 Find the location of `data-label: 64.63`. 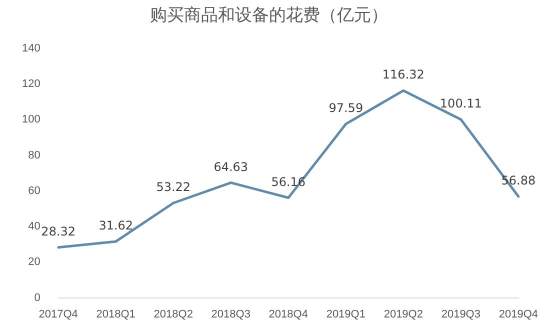

data-label: 64.63 is located at coordinates (231, 167).